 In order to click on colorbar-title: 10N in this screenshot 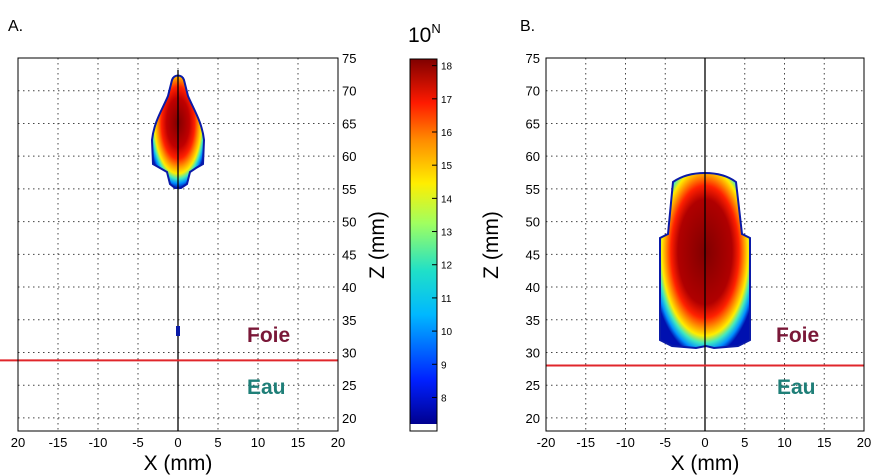, I will do `click(424, 34)`.